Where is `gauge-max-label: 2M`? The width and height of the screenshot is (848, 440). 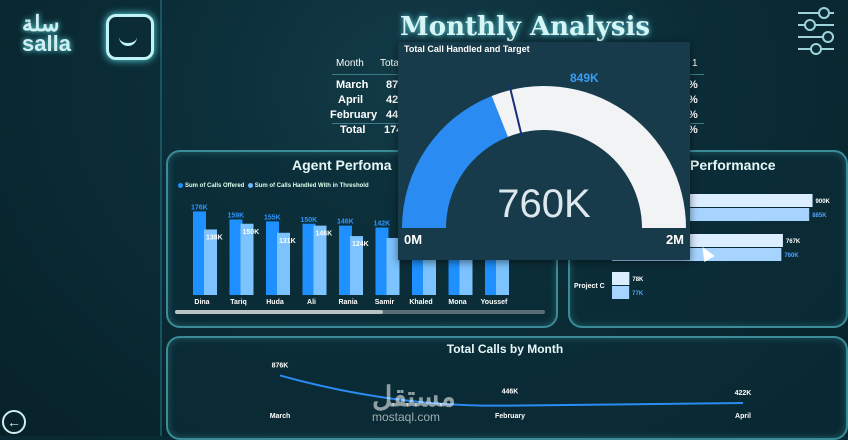 gauge-max-label: 2M is located at coordinates (674, 239).